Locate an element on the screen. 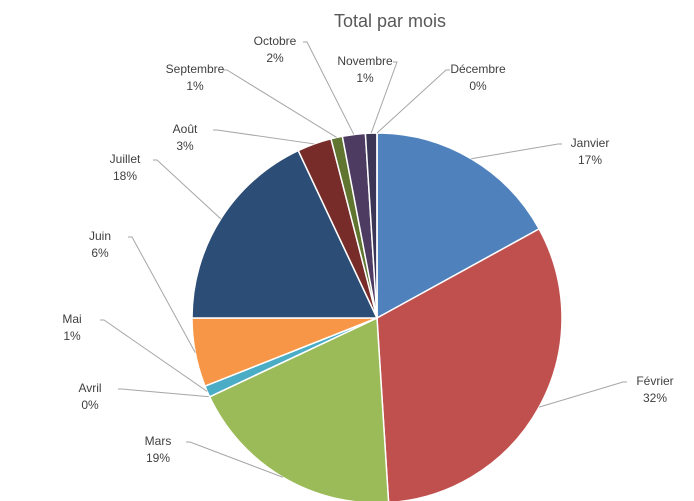 This screenshot has height=501, width=694. data-label-name: Avril is located at coordinates (89, 388).